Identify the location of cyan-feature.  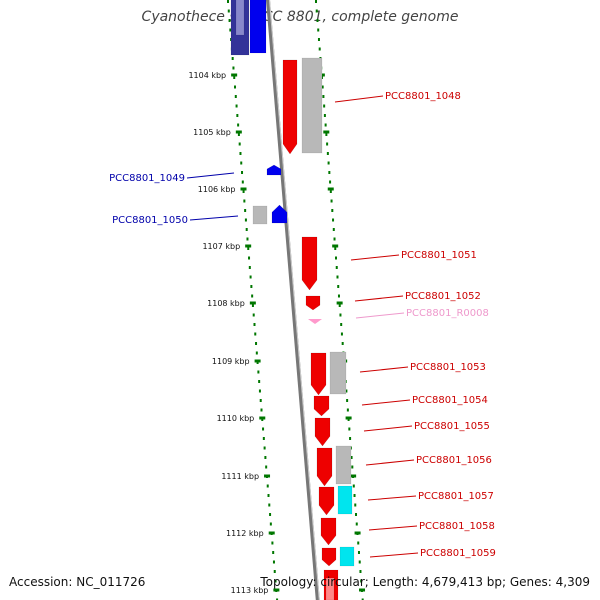
(347, 556).